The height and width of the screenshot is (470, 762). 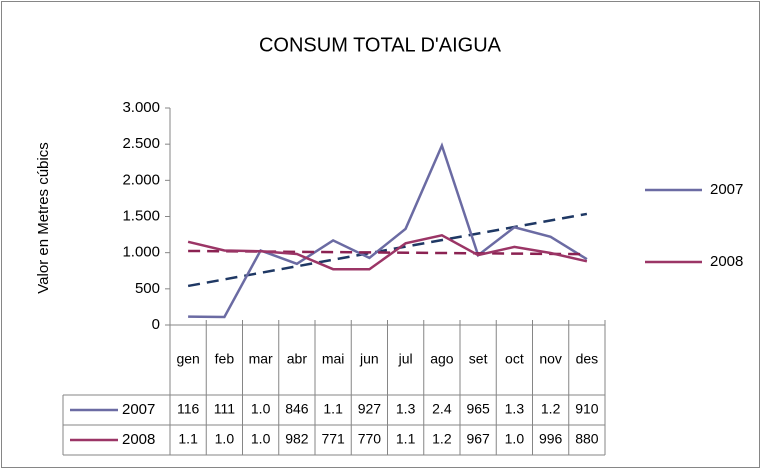 I want to click on table-value: 116, so click(x=188, y=409).